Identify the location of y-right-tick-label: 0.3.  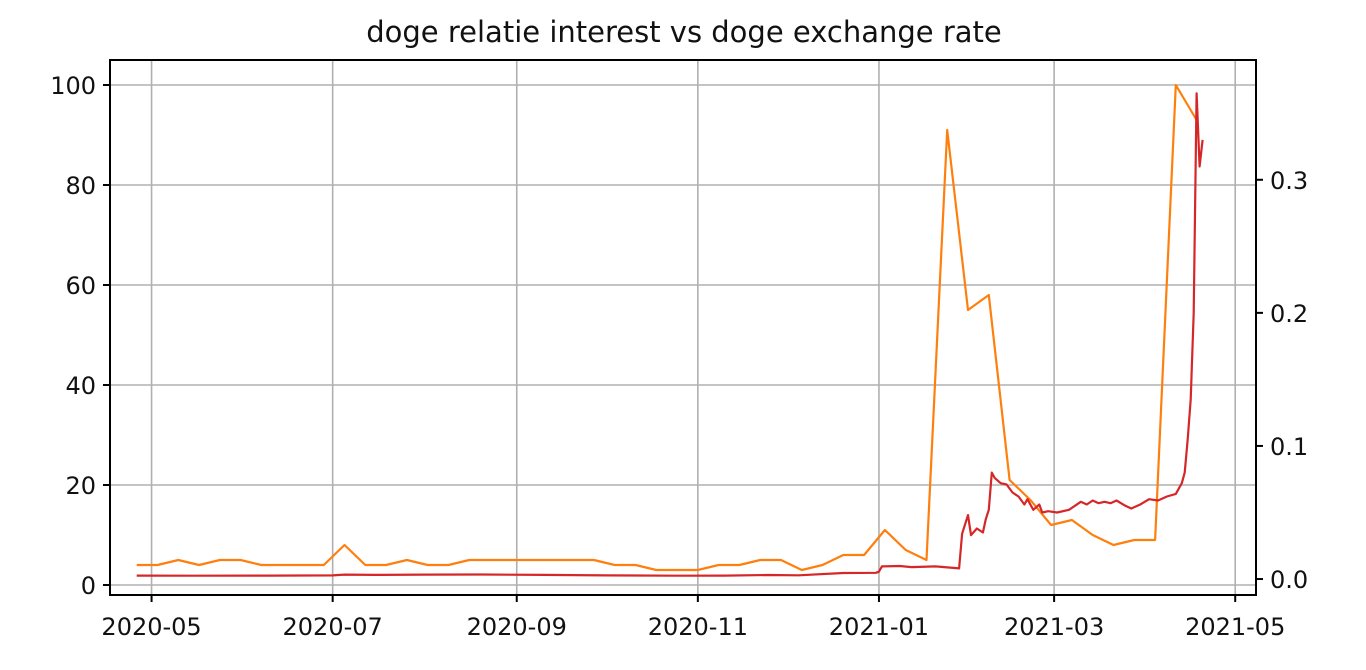
(1289, 181).